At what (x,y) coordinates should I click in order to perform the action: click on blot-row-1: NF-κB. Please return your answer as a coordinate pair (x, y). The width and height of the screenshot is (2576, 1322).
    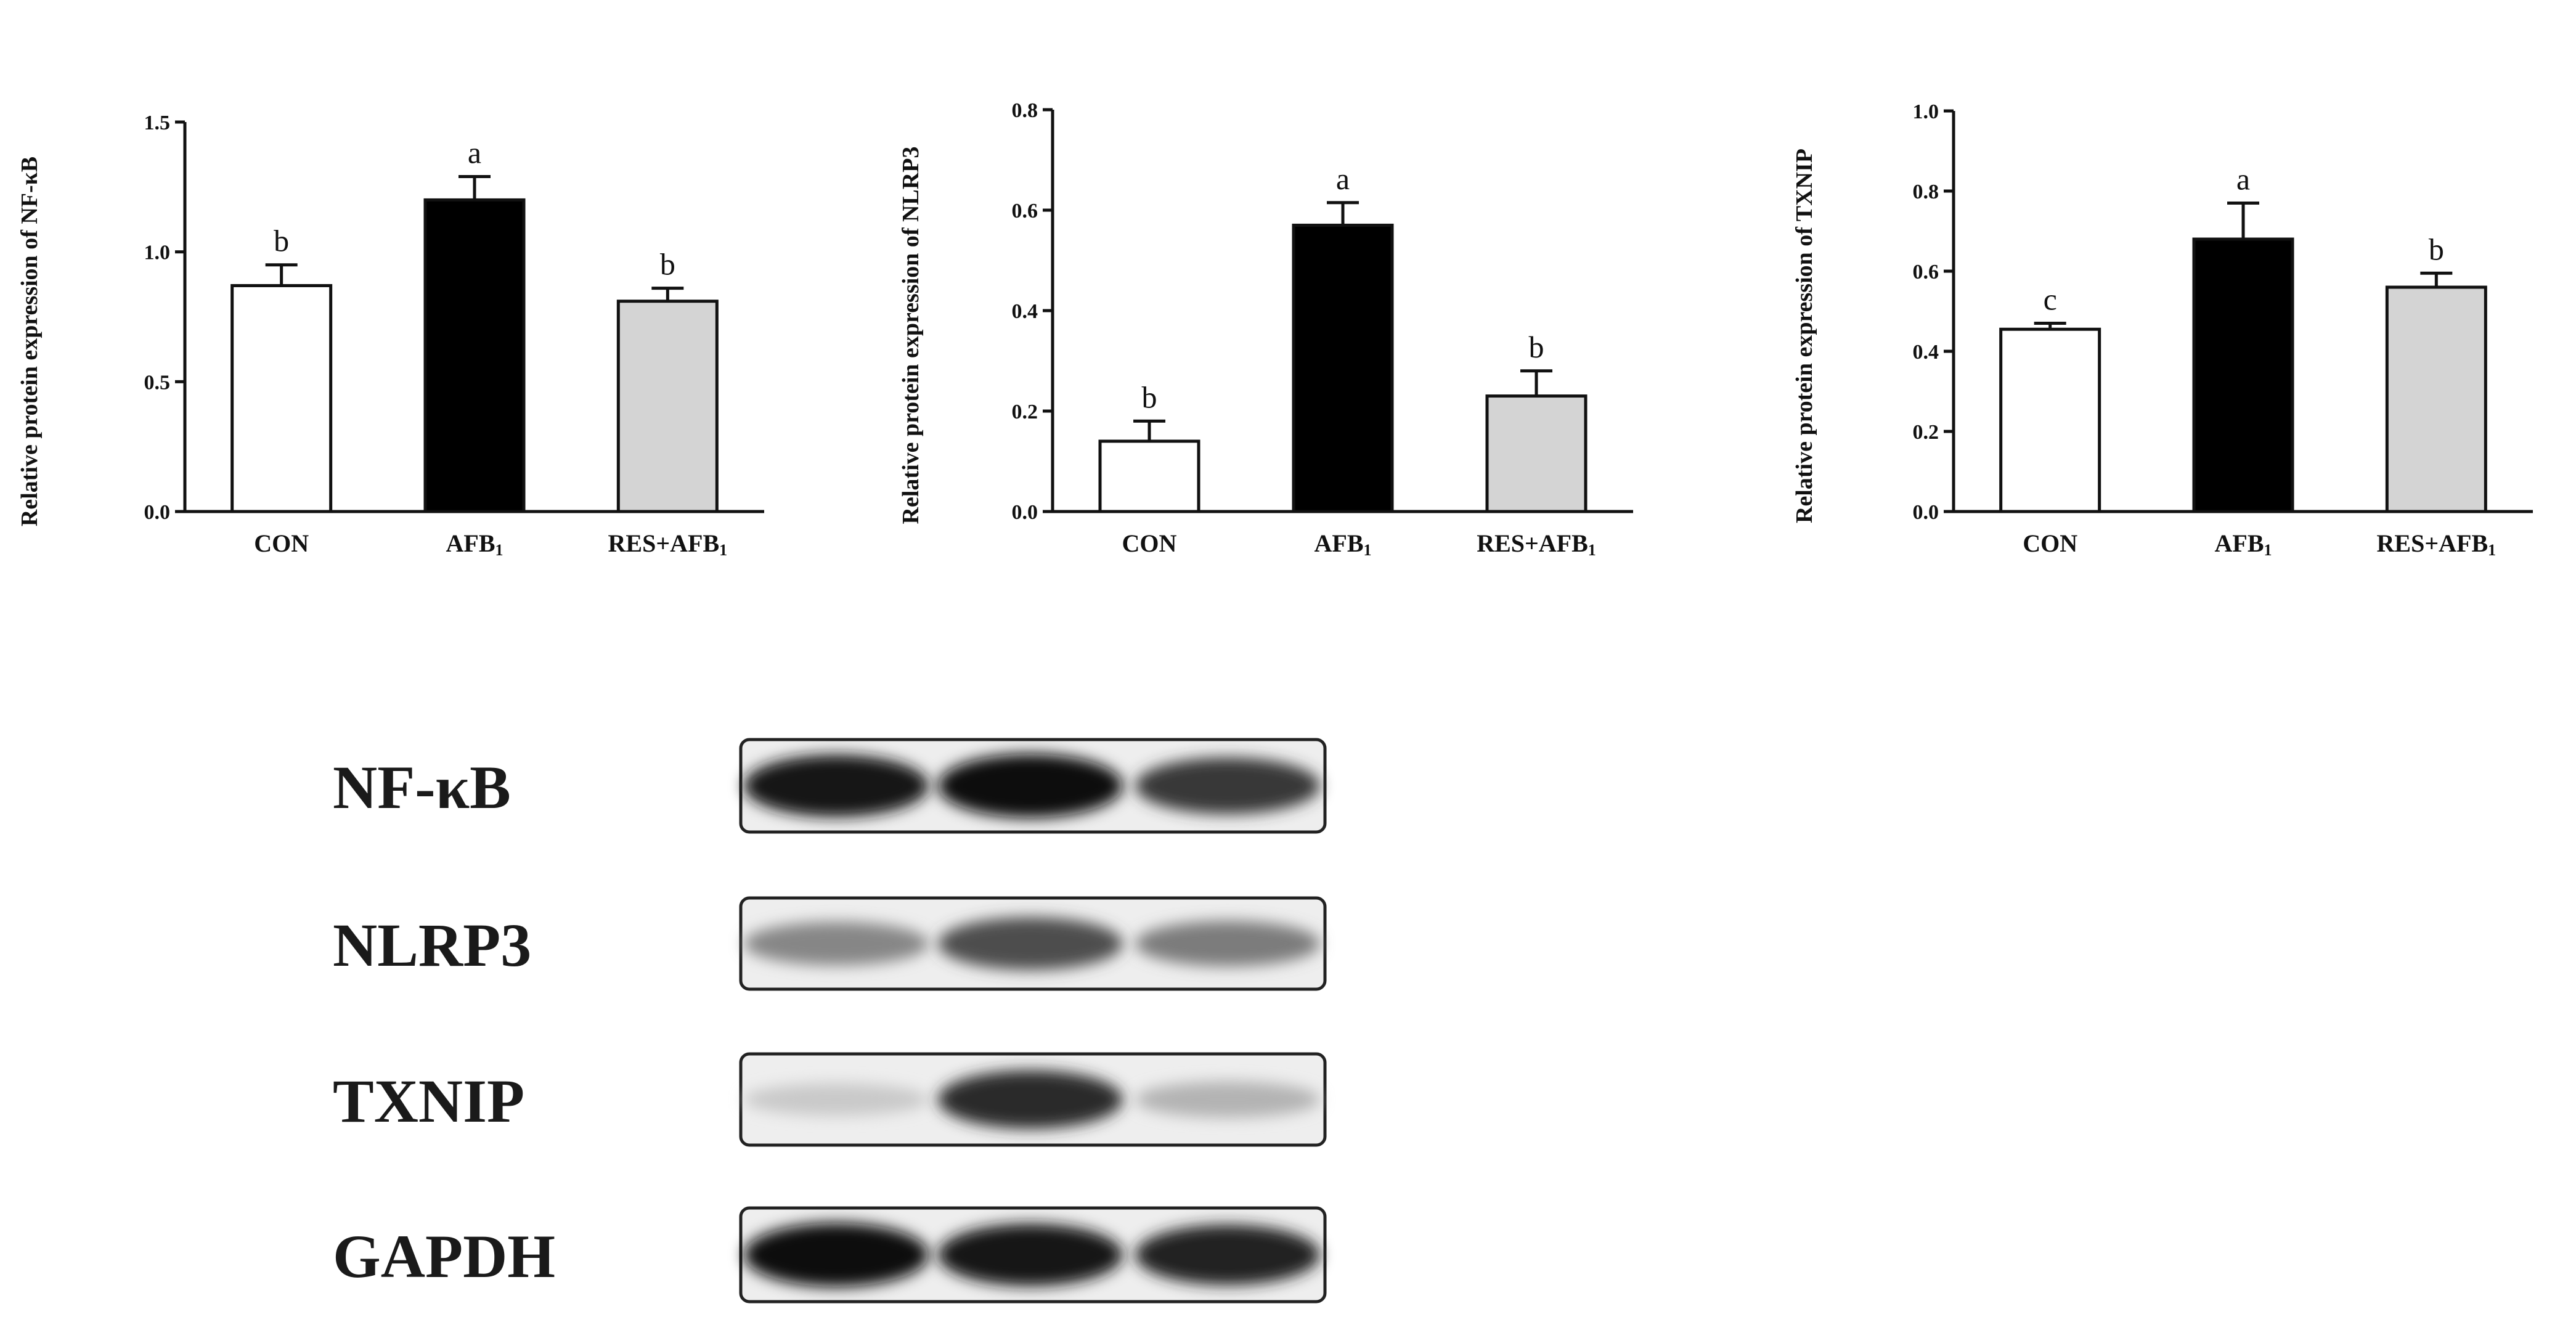
    Looking at the image, I should click on (830, 786).